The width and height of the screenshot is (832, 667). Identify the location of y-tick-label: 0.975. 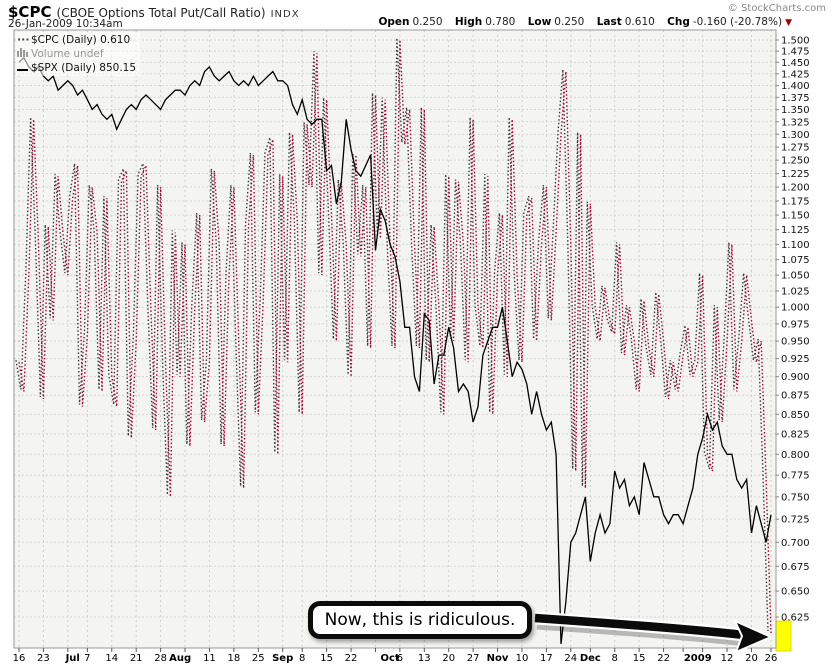
(795, 324).